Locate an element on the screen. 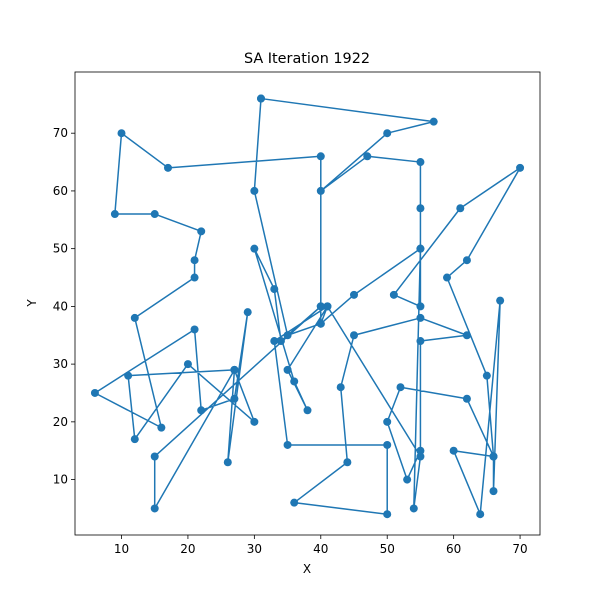 The height and width of the screenshot is (600, 600). x-tick-label: 40 is located at coordinates (320, 549).